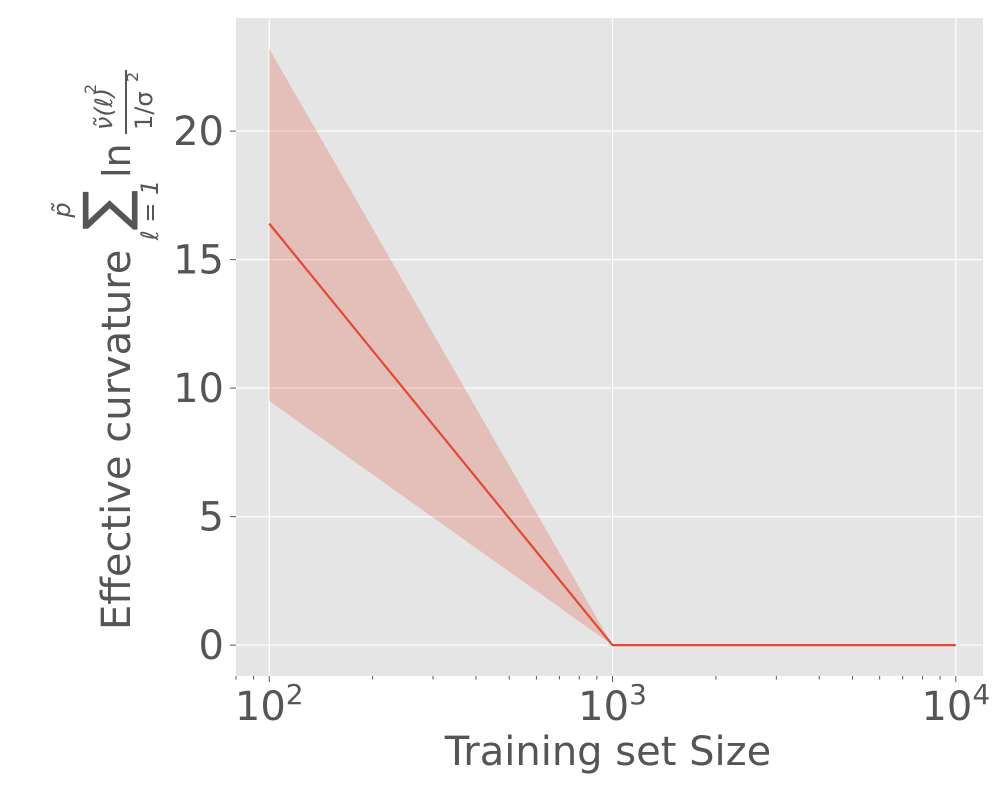  I want to click on y-tick-label: 10, so click(198, 389).